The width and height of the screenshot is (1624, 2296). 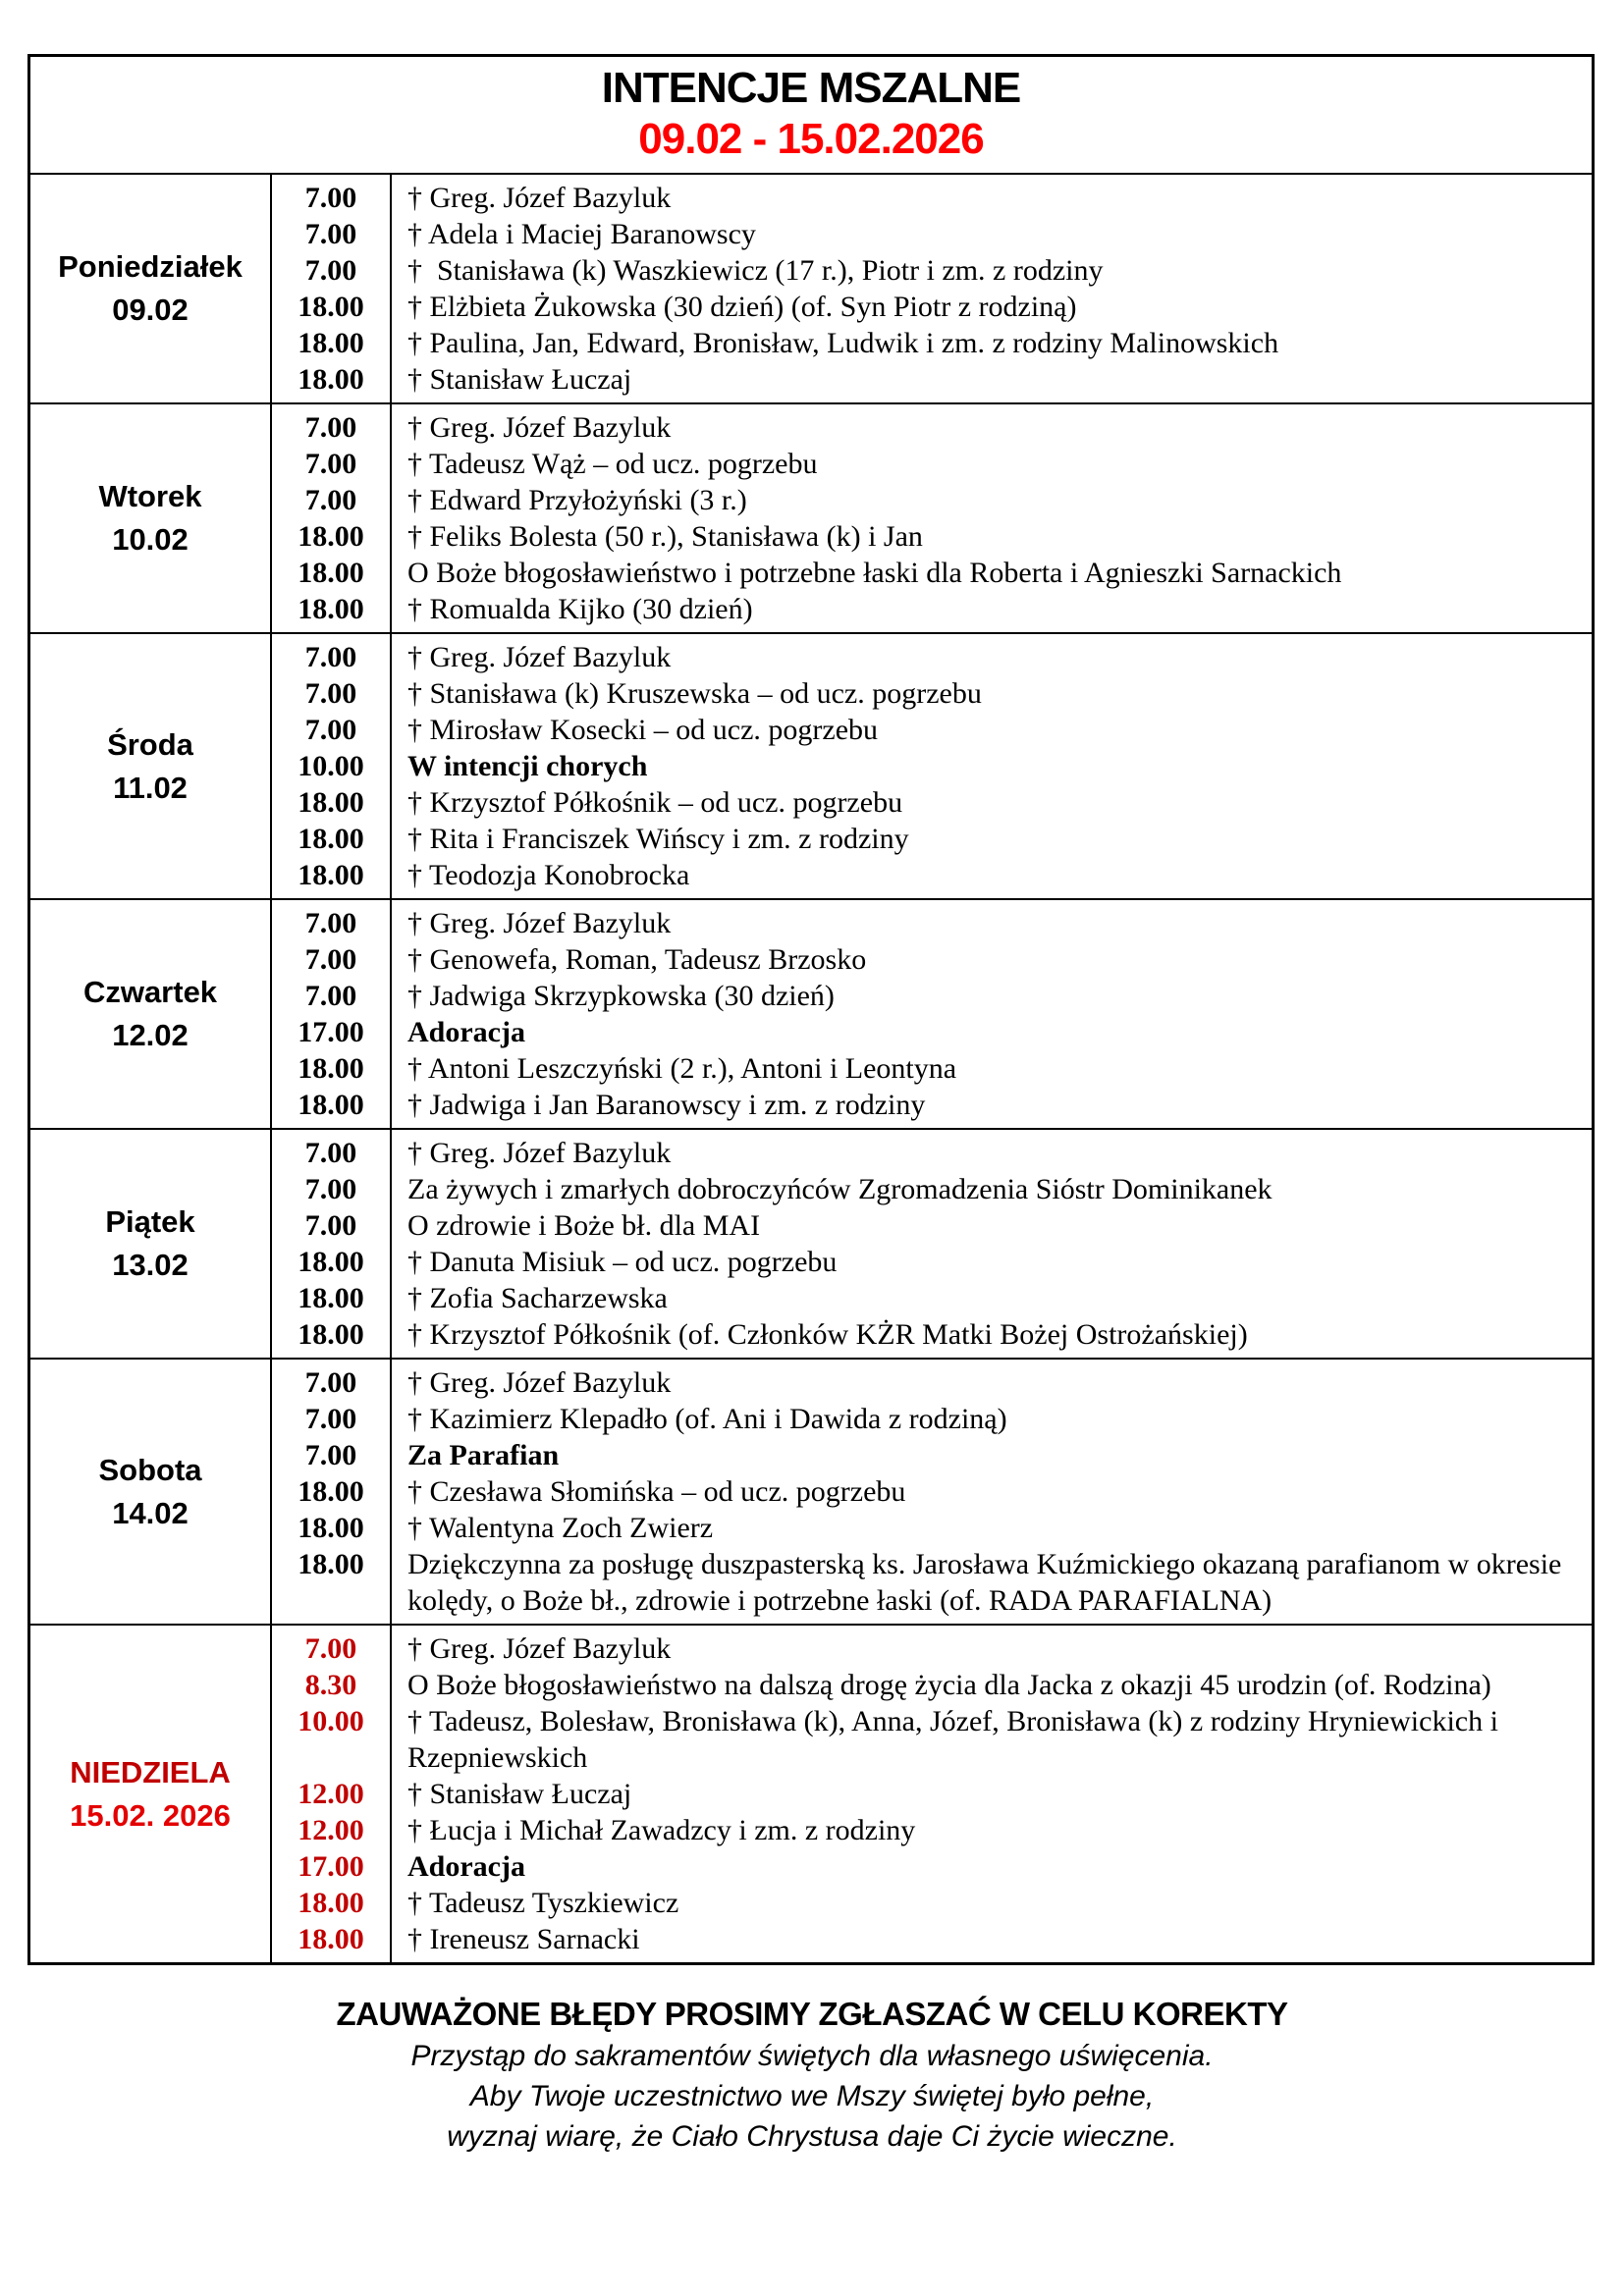 What do you see at coordinates (932, 1455) in the screenshot?
I see `intention-row: 7.00 Za Parafian` at bounding box center [932, 1455].